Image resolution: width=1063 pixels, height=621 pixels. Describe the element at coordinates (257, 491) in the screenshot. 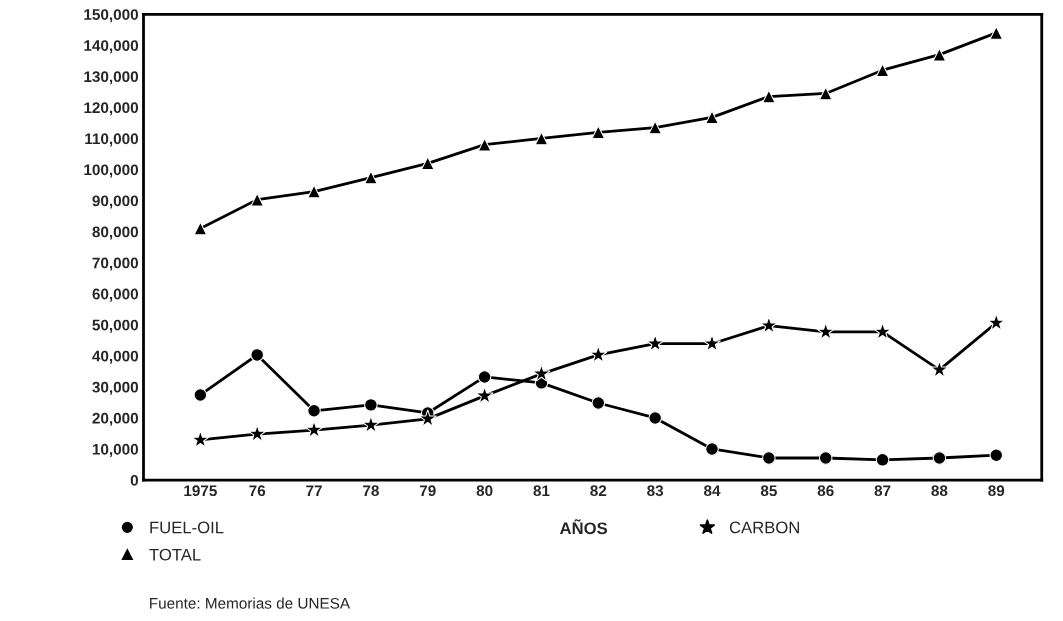

I see `x-tick-label: 76` at that location.